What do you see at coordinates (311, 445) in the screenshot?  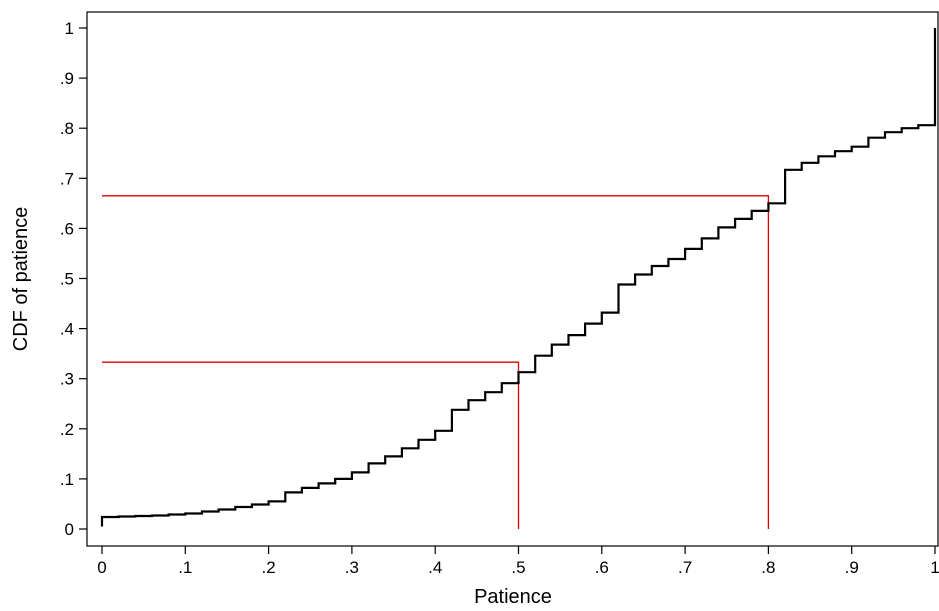 I see `reference-line` at bounding box center [311, 445].